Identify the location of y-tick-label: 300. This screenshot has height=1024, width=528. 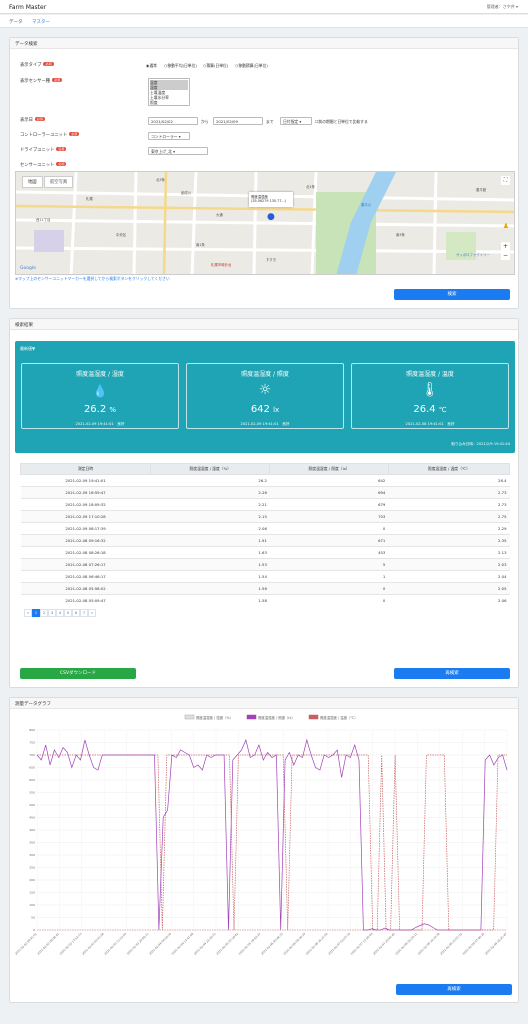
(32, 855).